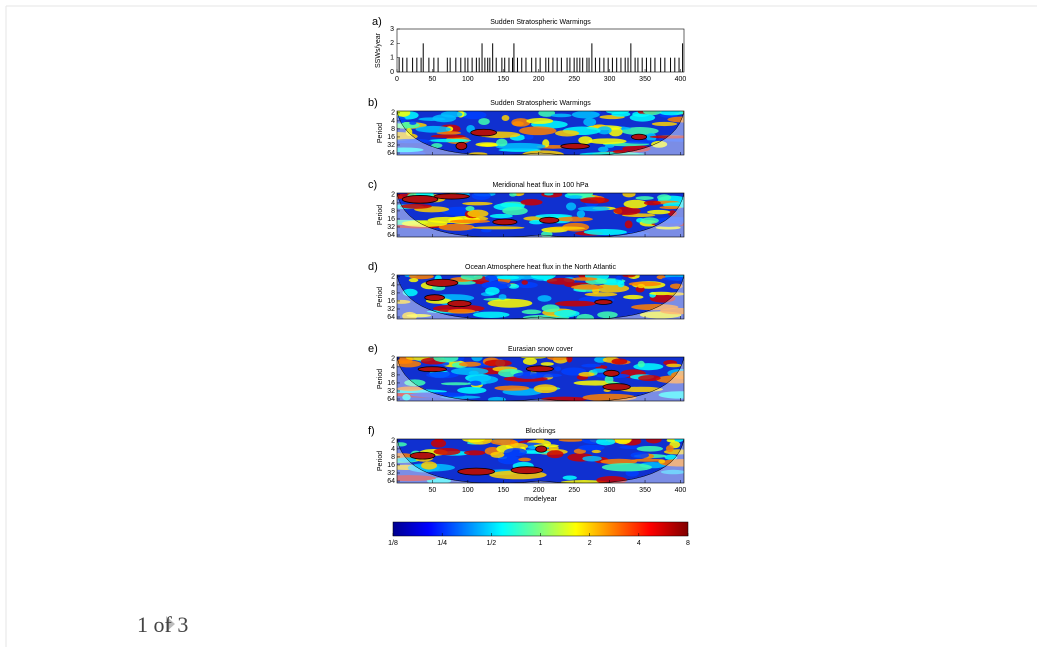 Image resolution: width=1037 pixels, height=647 pixels. What do you see at coordinates (393, 441) in the screenshot?
I see `y-tick-label: 2` at bounding box center [393, 441].